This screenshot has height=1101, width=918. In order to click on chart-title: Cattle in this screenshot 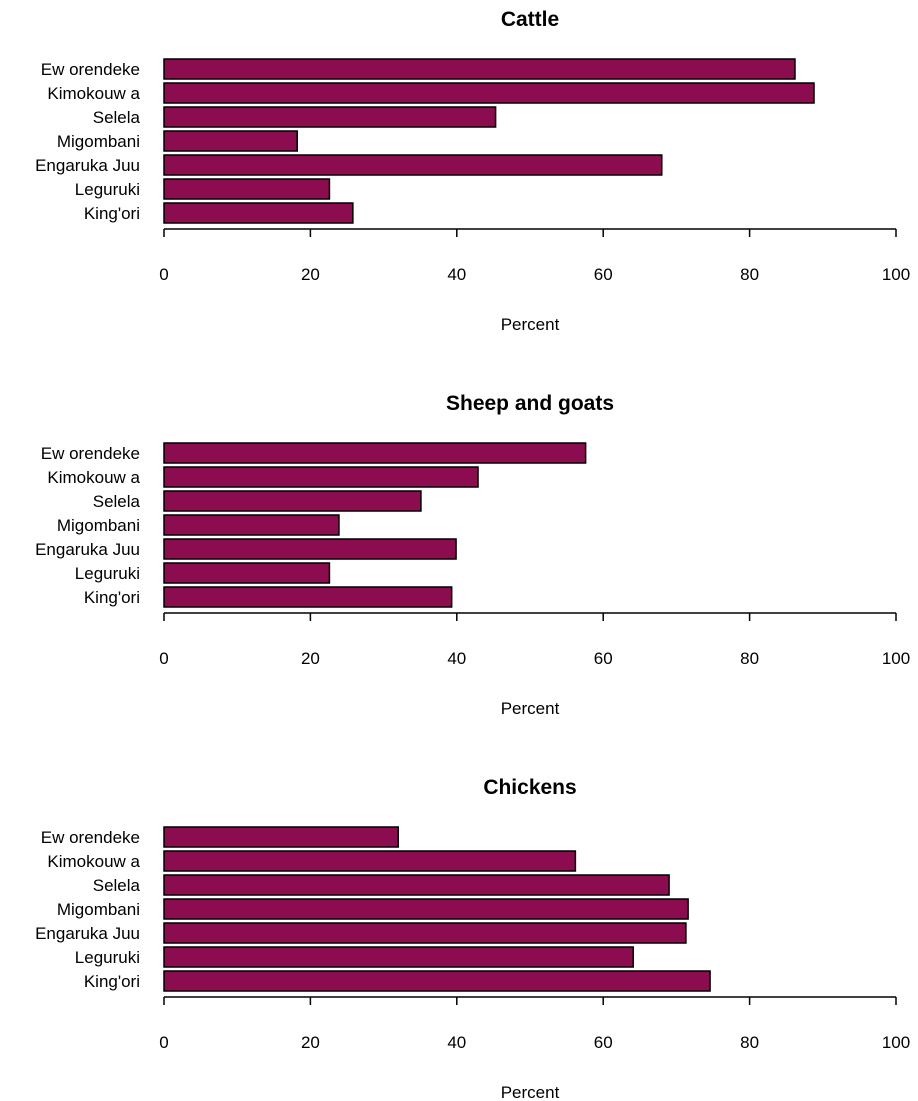, I will do `click(530, 19)`.